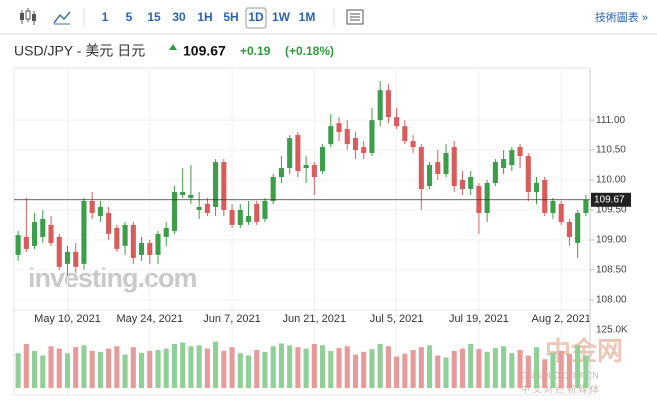 This screenshot has height=413, width=657. What do you see at coordinates (105, 17) in the screenshot?
I see `interval: 1` at bounding box center [105, 17].